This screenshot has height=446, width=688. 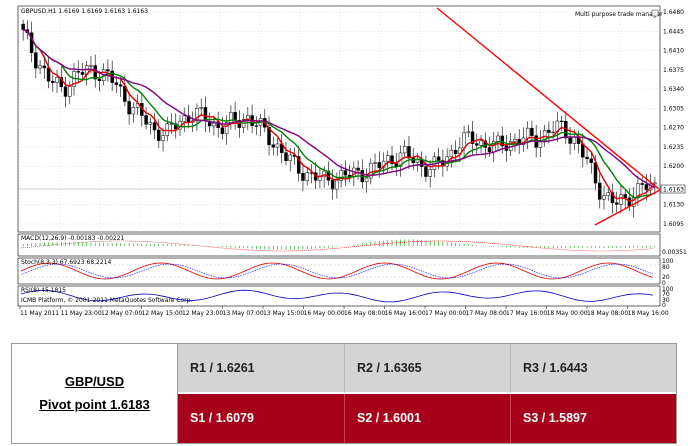 What do you see at coordinates (673, 189) in the screenshot?
I see `current-price-tag` at bounding box center [673, 189].